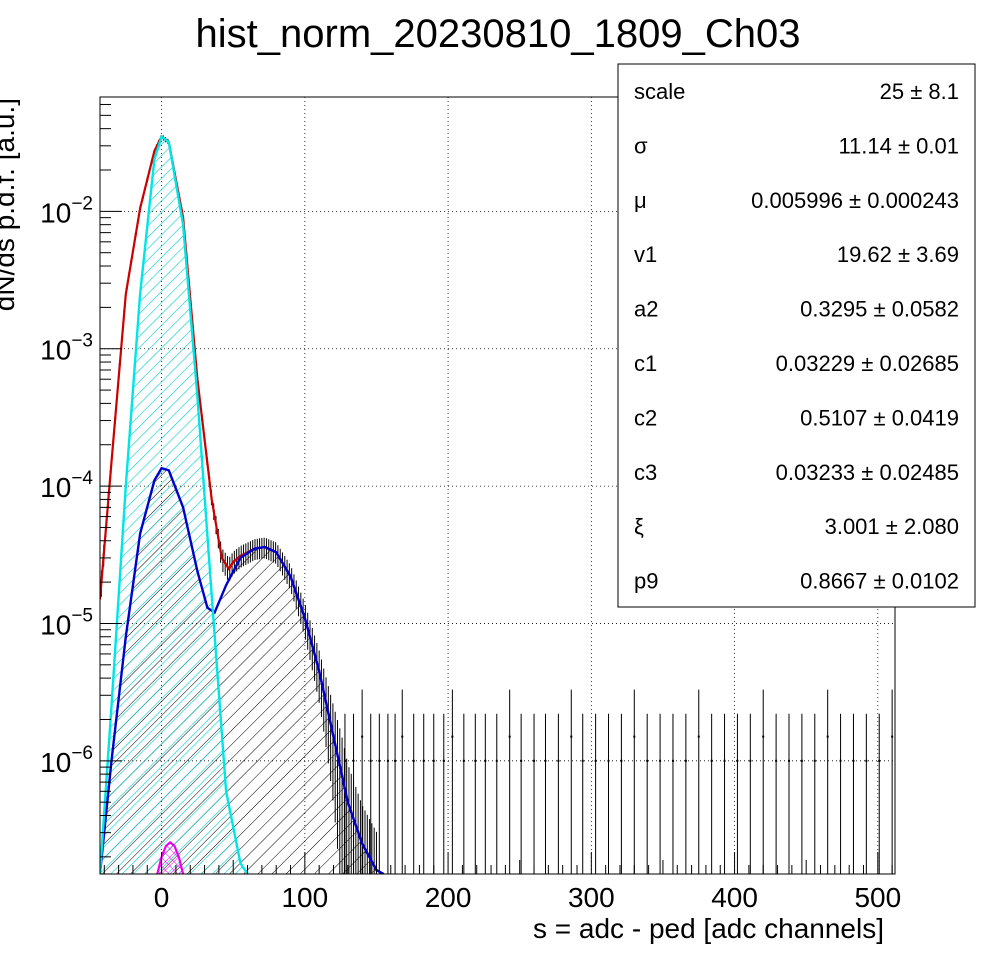 Image resolution: width=996 pixels, height=972 pixels. I want to click on chart-title: hist_norm_20230810_1809_Ch03, so click(498, 34).